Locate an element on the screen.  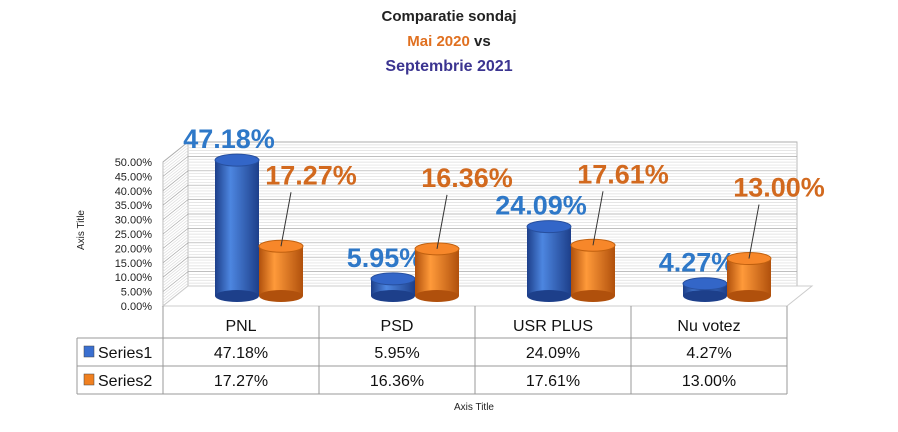
y-tick-label: 15.00% is located at coordinates (134, 264).